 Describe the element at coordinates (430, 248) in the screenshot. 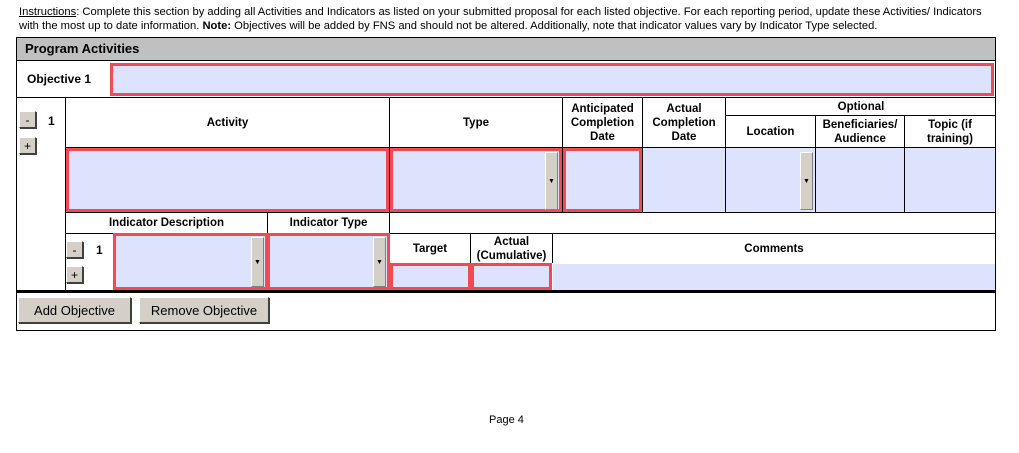

I see `target-header: Target` at that location.